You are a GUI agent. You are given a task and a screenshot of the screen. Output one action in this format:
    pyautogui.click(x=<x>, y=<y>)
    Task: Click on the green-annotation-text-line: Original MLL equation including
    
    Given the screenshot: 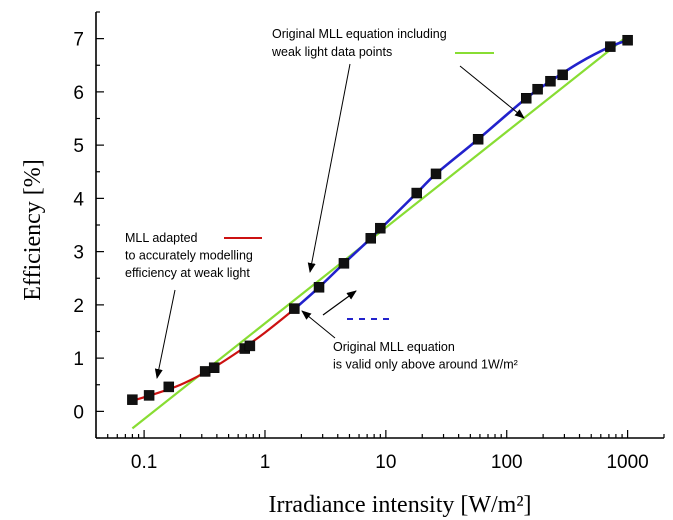 What is the action you would take?
    pyautogui.click(x=359, y=34)
    